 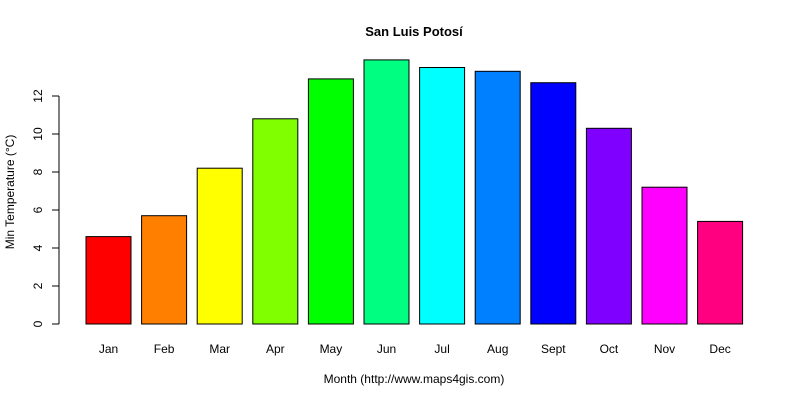 What do you see at coordinates (664, 255) in the screenshot?
I see `bar-nov` at bounding box center [664, 255].